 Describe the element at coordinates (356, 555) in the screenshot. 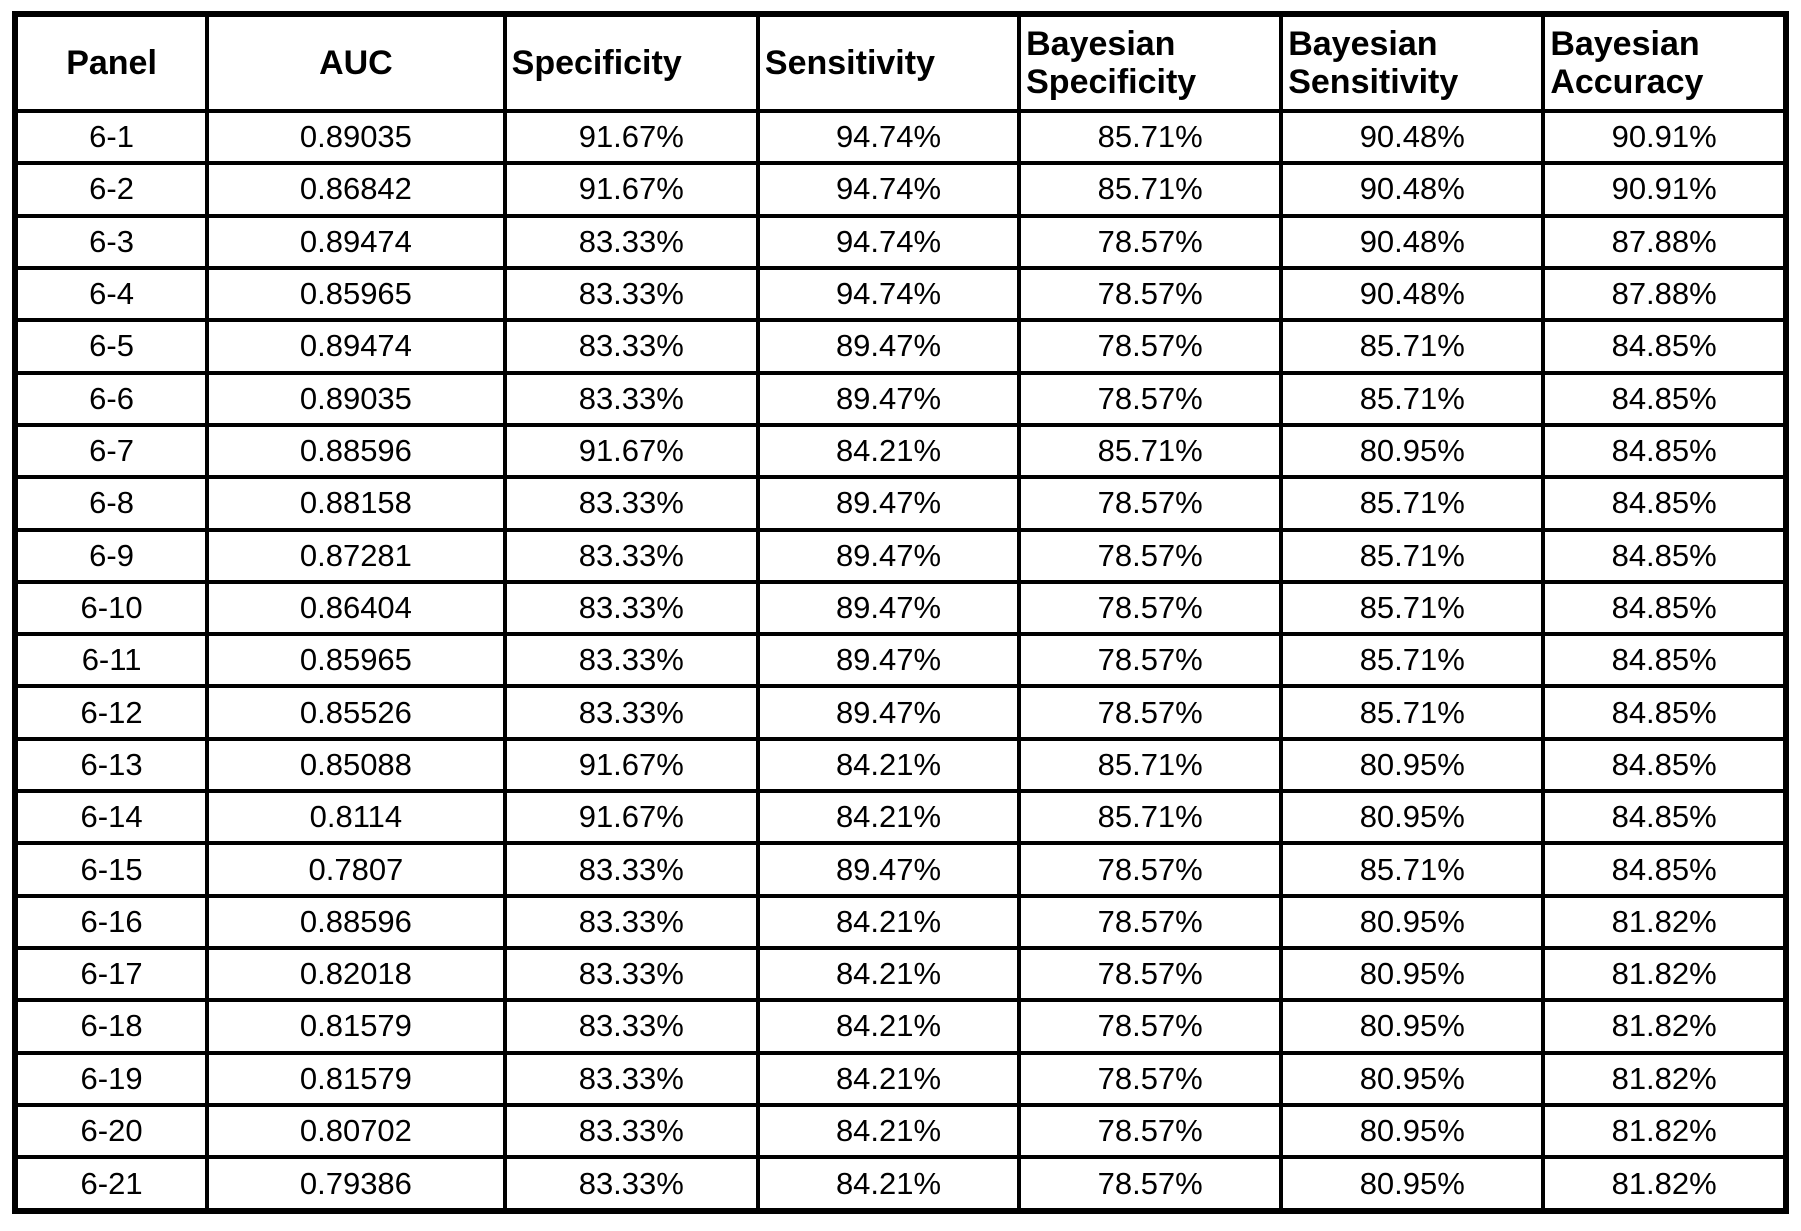

I see `cell-auc: 0.87281` at that location.